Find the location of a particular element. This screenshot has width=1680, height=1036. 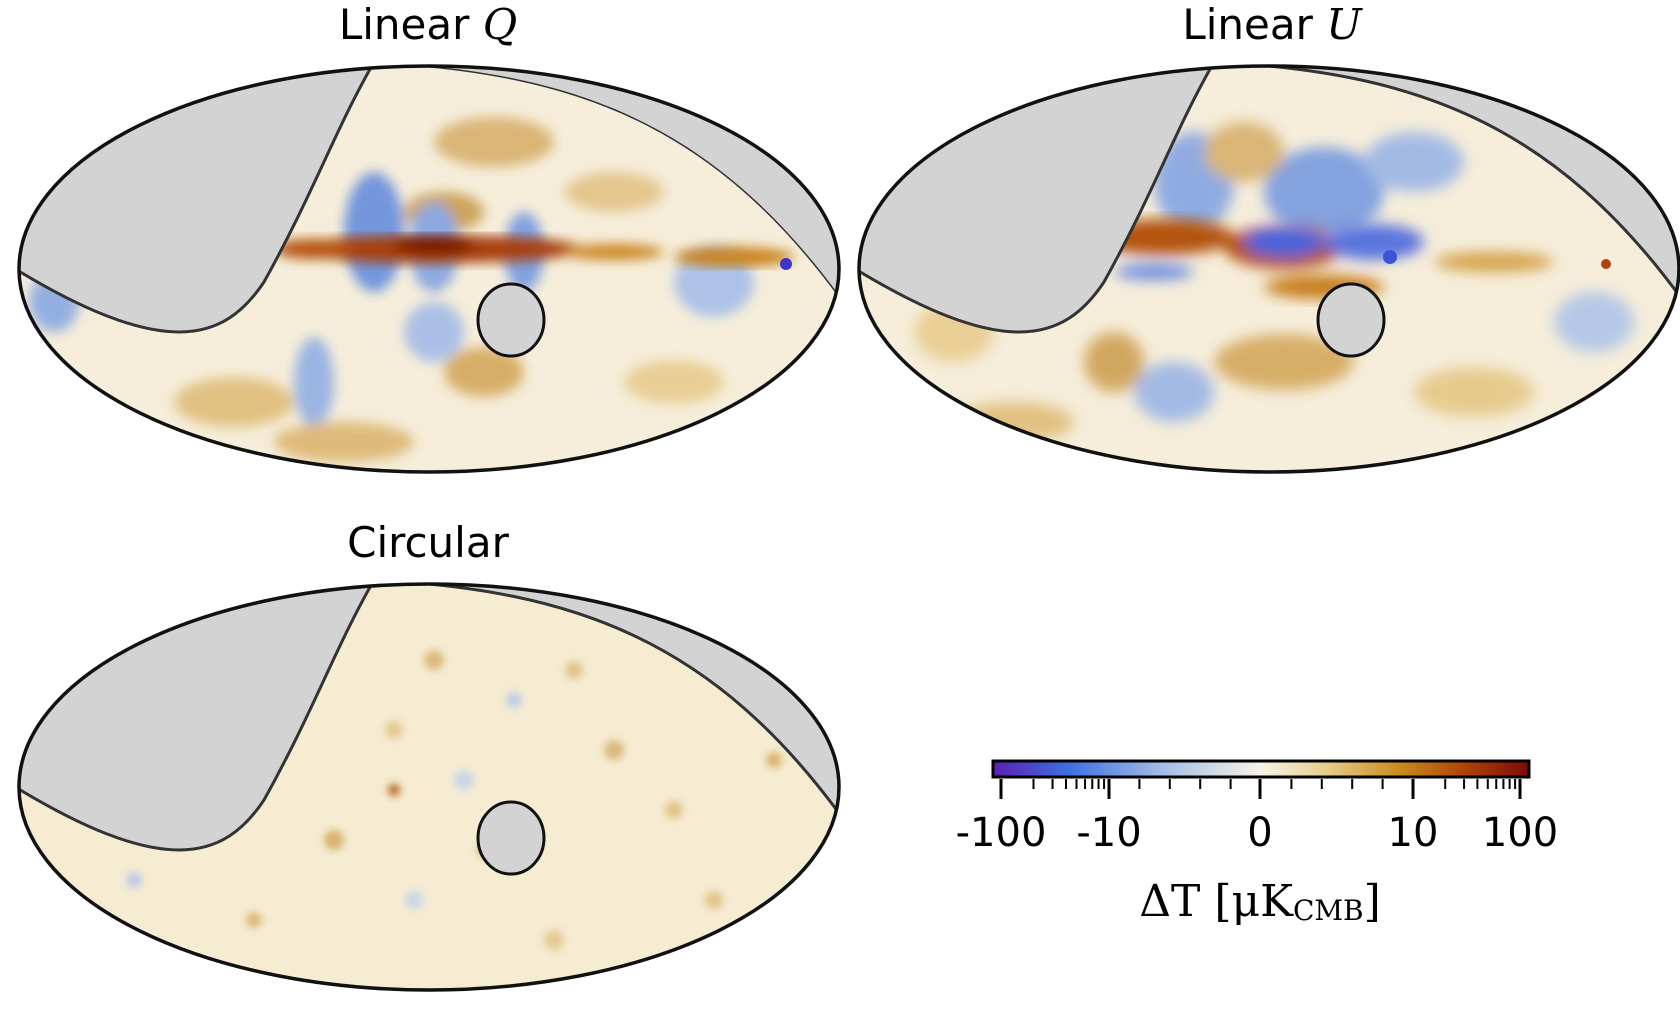

colorbar-tick-label: -100 is located at coordinates (1001, 833).